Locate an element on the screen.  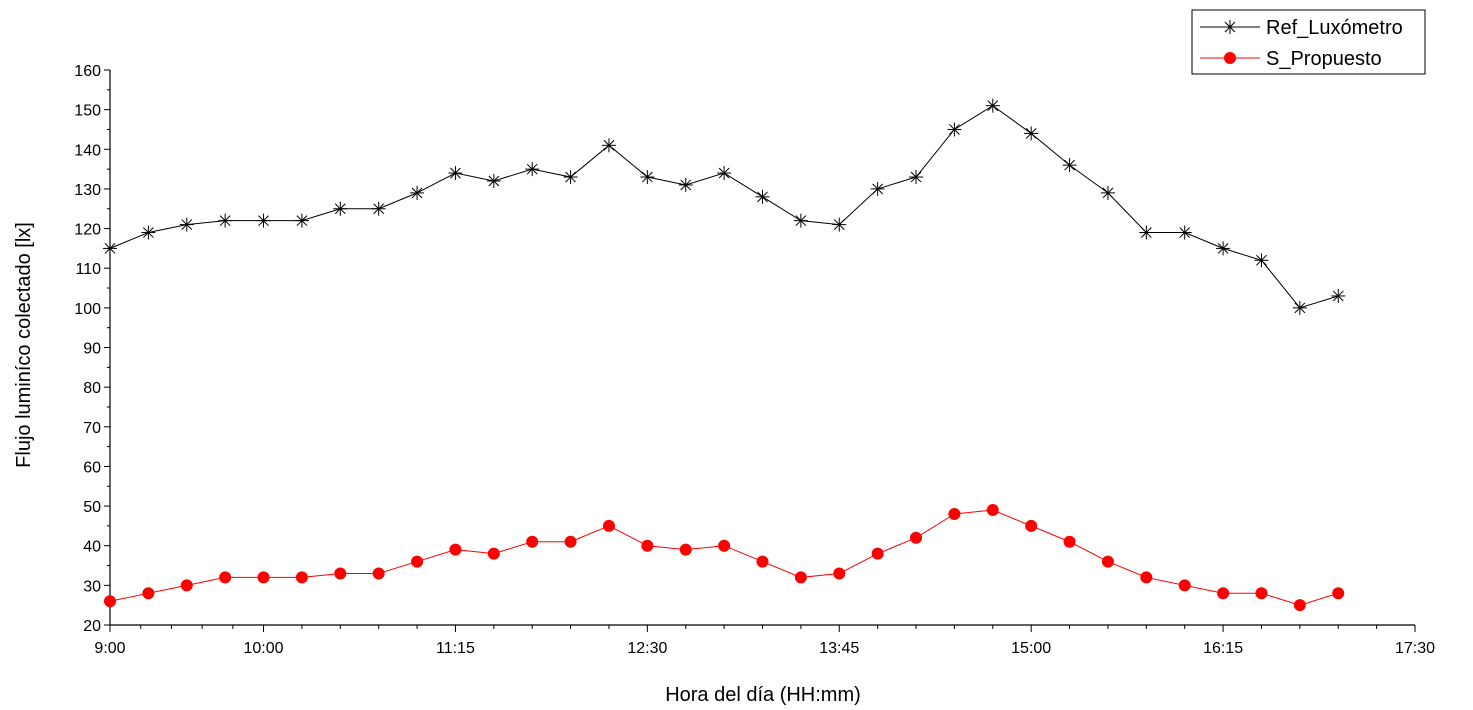
legend-asterisk-icon is located at coordinates (1230, 27).